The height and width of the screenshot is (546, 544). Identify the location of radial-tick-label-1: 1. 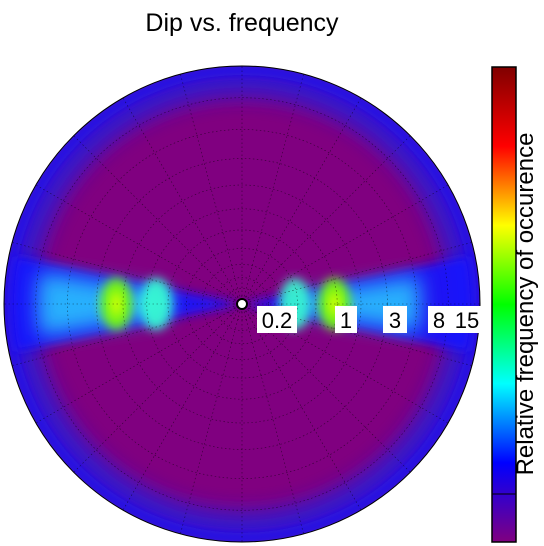
(346, 320).